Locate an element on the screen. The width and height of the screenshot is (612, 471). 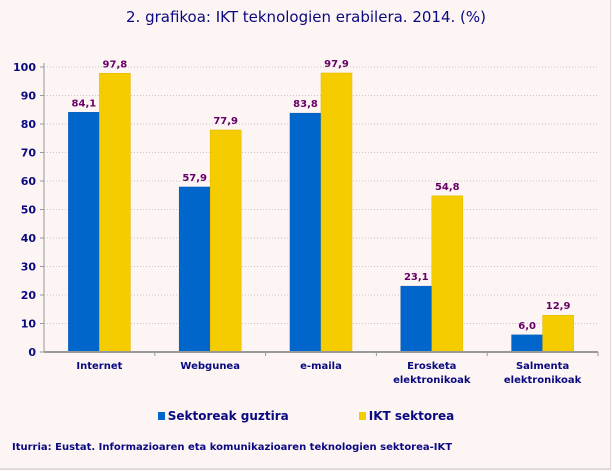
y-tick-label: 30 is located at coordinates (29, 267).